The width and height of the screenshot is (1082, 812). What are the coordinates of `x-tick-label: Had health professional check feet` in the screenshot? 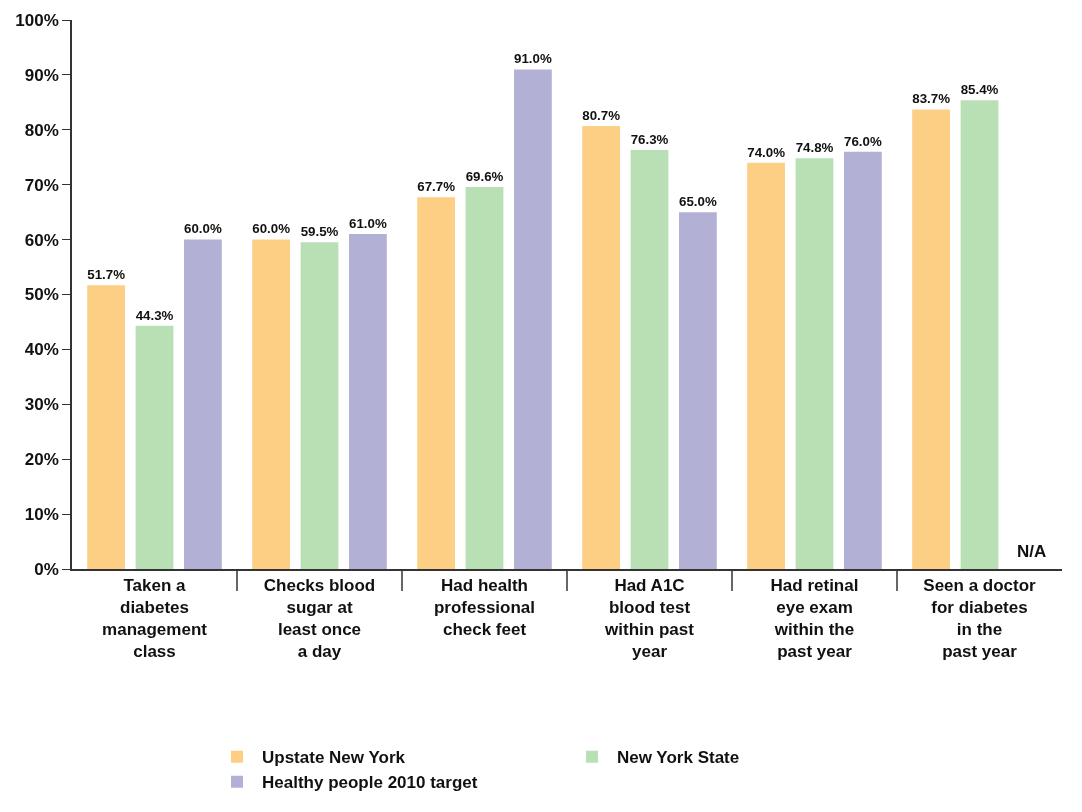 It's located at (484, 608).